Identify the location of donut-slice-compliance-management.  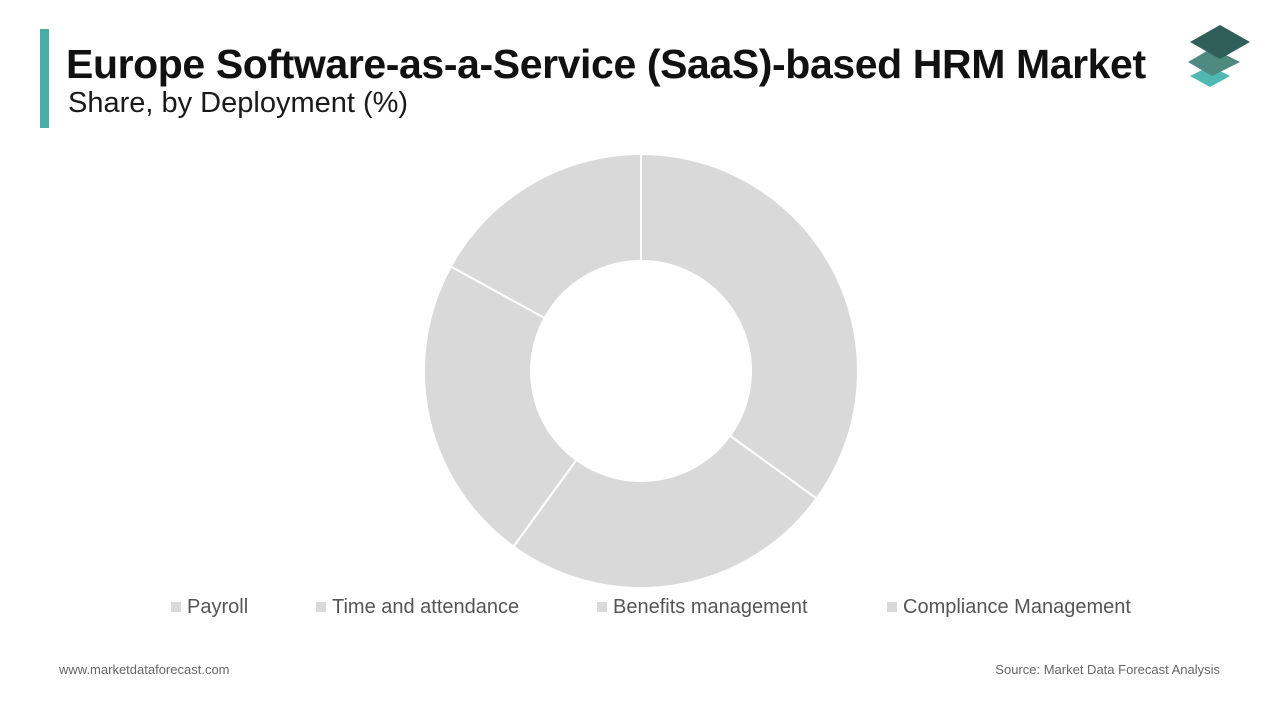
(545, 236).